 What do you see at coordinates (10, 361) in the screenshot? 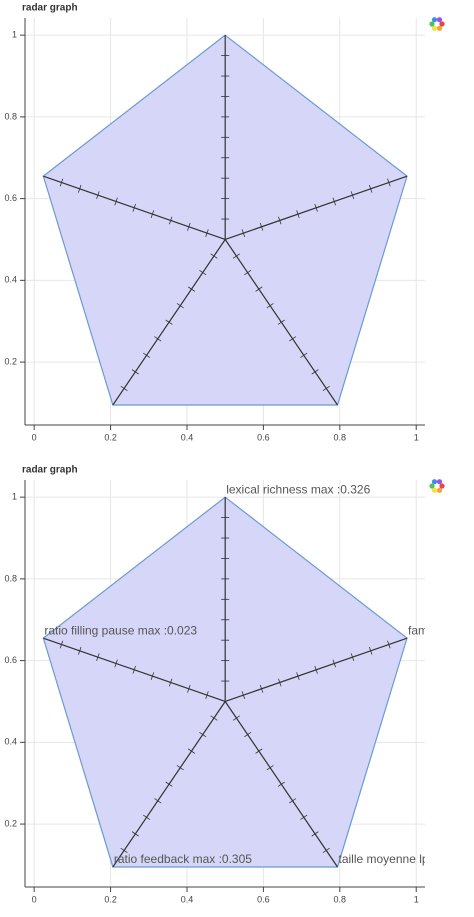
I see `y-tick-label: 0.2` at bounding box center [10, 361].